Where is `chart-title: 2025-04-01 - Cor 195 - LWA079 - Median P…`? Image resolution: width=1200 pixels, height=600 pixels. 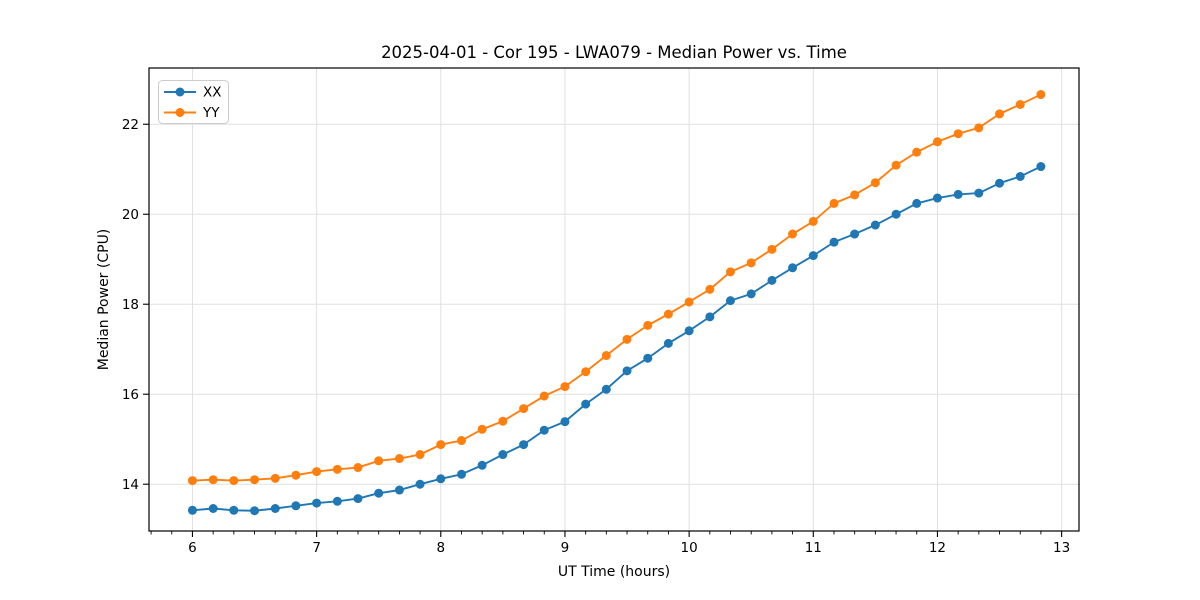 chart-title: 2025-04-01 - Cor 195 - LWA079 - Median P… is located at coordinates (614, 52).